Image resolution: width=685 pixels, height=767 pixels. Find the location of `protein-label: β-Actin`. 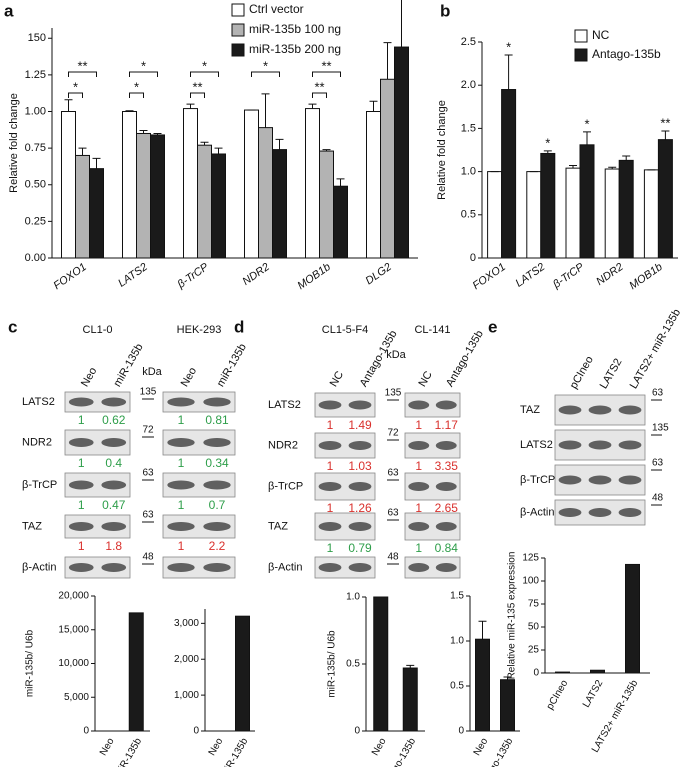

protein-label: β-Actin is located at coordinates (39, 567).